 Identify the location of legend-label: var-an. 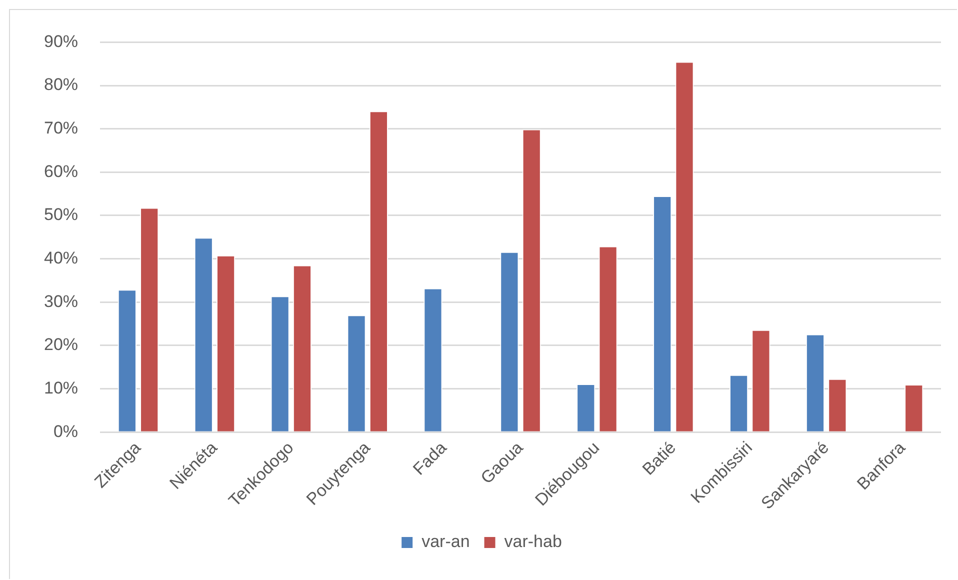
(446, 542).